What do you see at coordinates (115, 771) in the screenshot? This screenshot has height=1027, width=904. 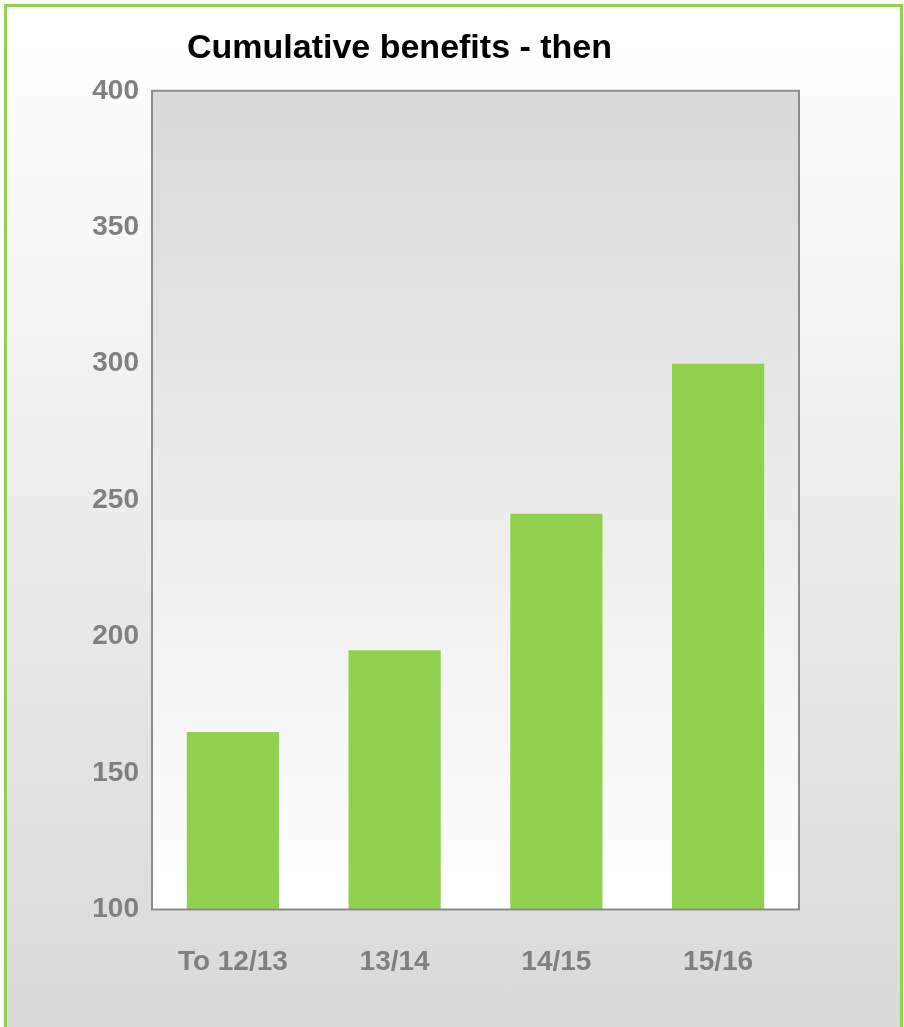 I see `y-tick-label: 150` at bounding box center [115, 771].